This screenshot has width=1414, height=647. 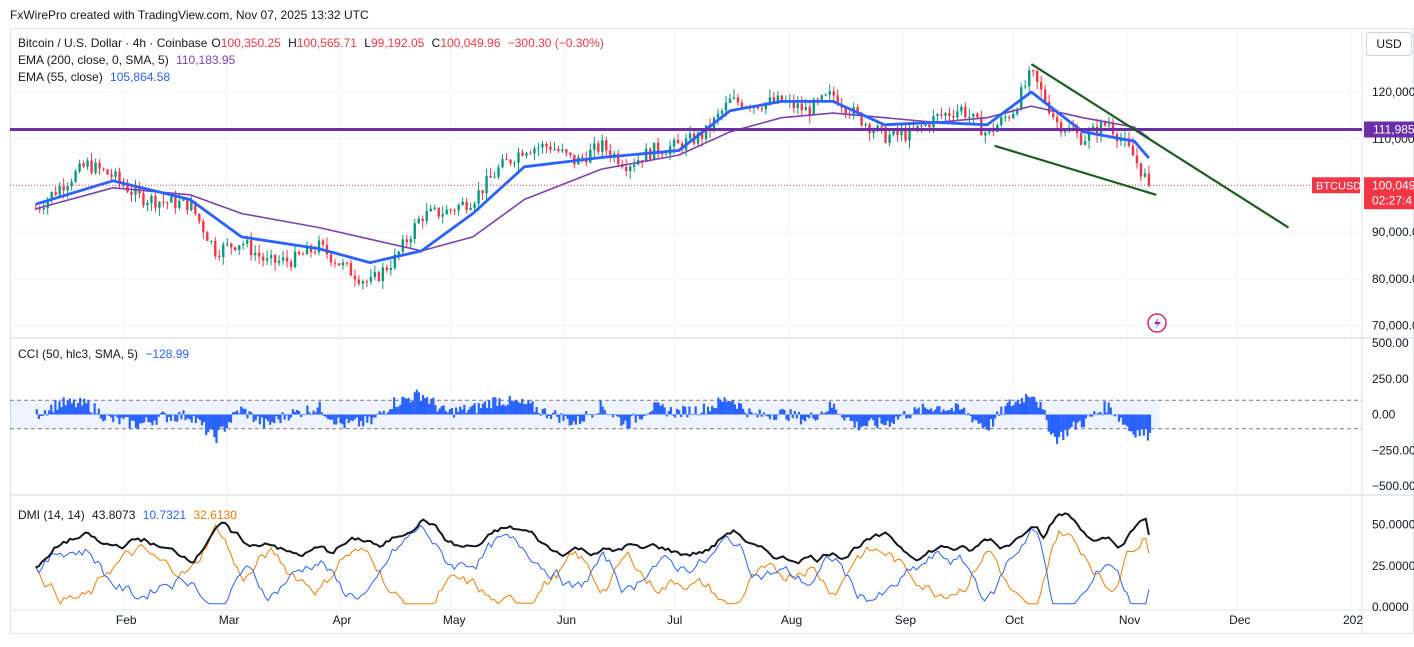 I want to click on time-tick-label: Nov, so click(x=1129, y=620).